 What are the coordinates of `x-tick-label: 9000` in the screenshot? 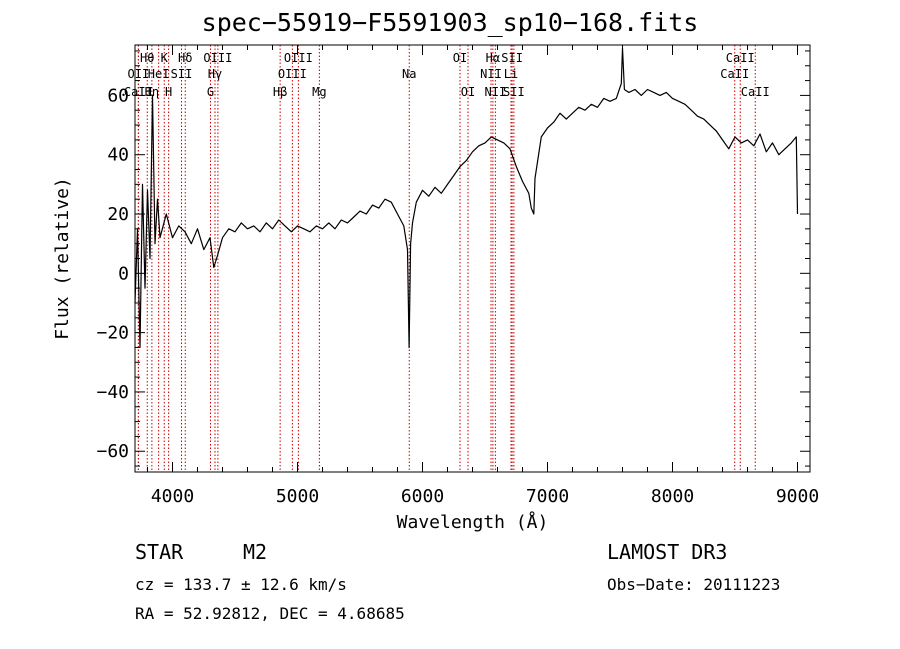 It's located at (797, 496).